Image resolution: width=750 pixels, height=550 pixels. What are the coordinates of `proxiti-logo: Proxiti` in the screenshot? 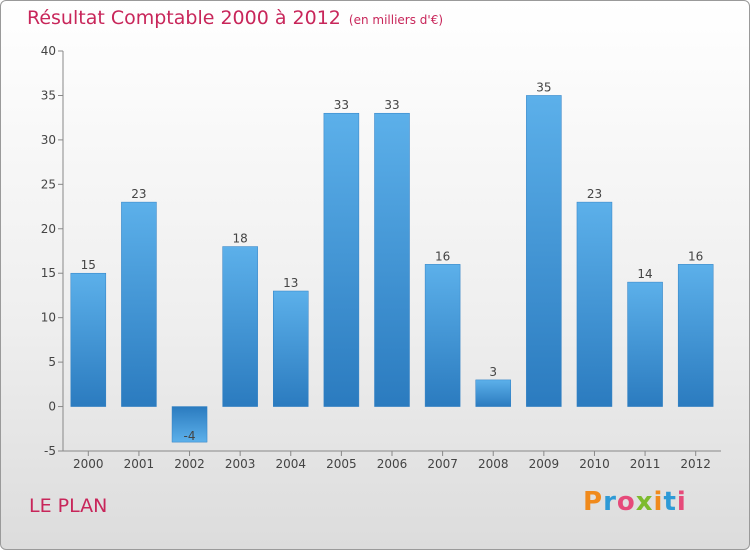 It's located at (635, 502).